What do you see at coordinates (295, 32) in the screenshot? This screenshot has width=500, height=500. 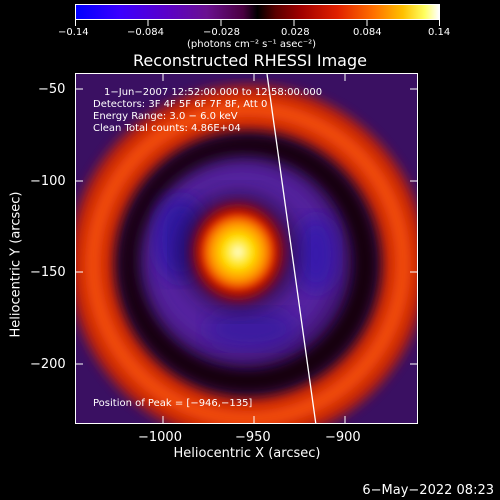 I see `colorbar-tick-label: 0.028` at bounding box center [295, 32].